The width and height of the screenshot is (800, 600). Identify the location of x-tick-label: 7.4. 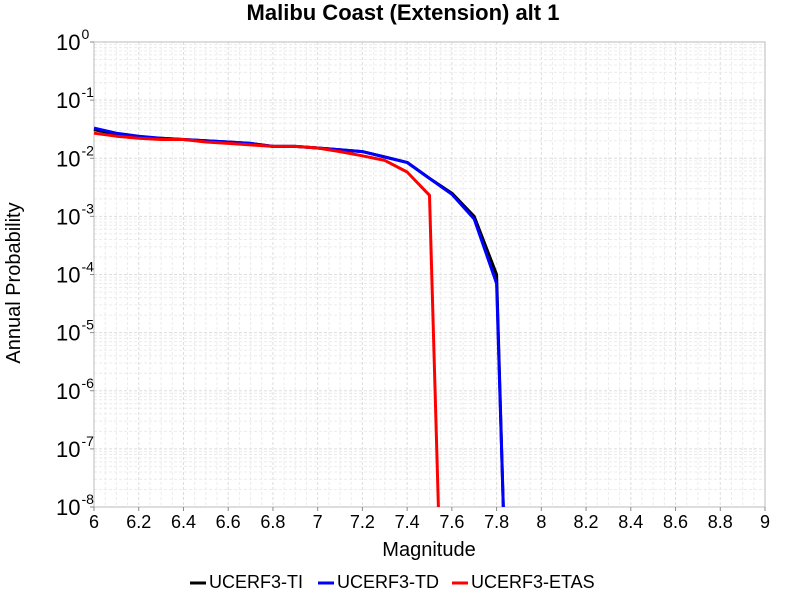
(407, 522).